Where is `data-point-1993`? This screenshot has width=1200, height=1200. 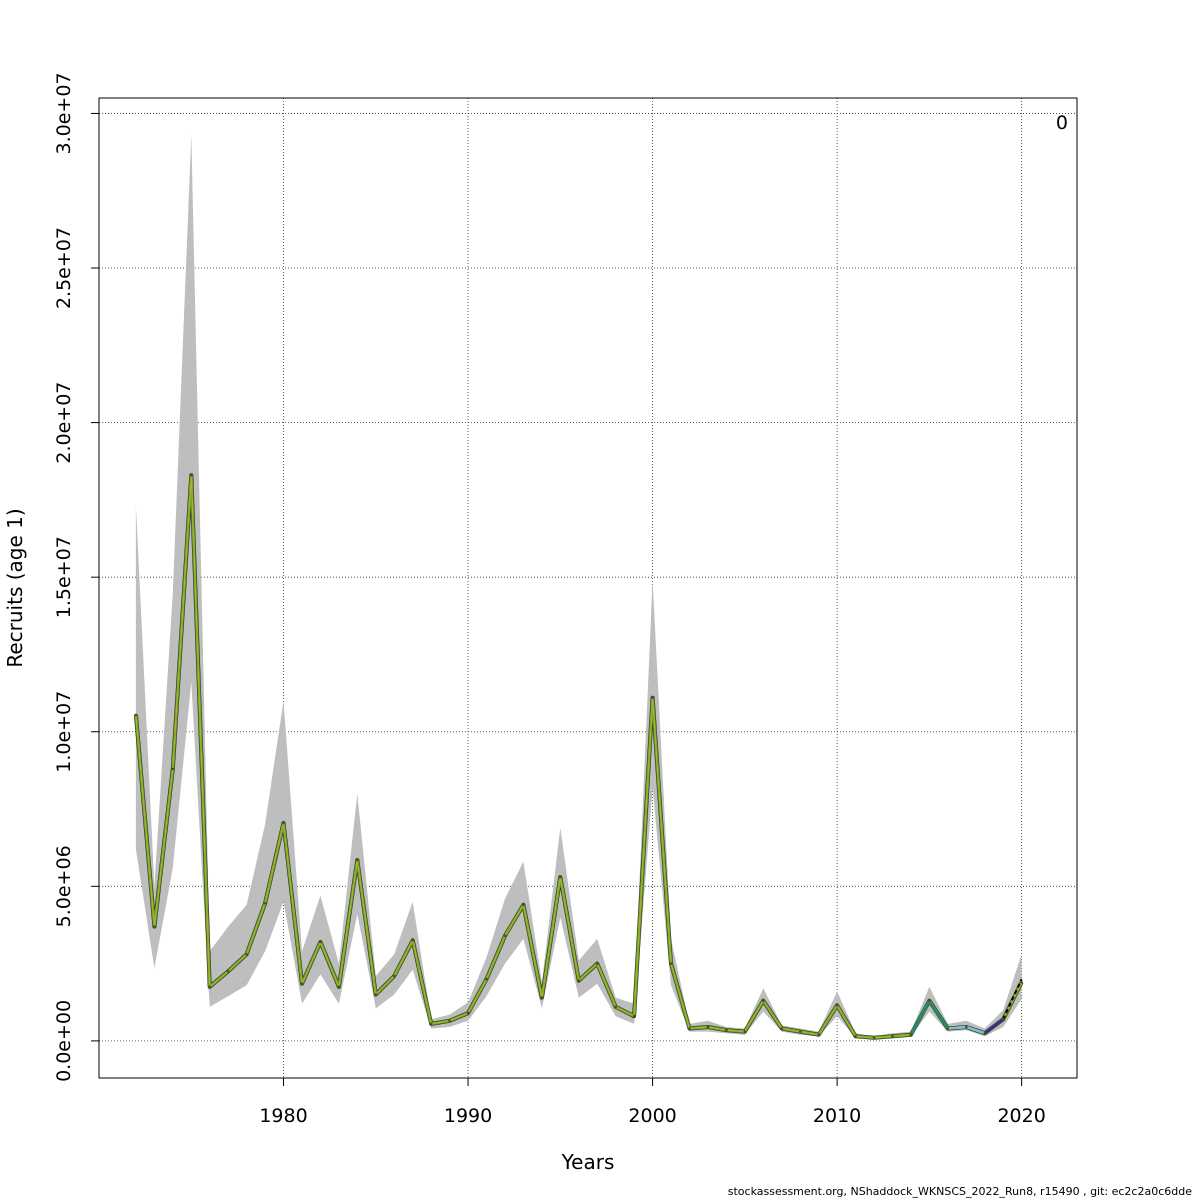 data-point-1993 is located at coordinates (523, 905).